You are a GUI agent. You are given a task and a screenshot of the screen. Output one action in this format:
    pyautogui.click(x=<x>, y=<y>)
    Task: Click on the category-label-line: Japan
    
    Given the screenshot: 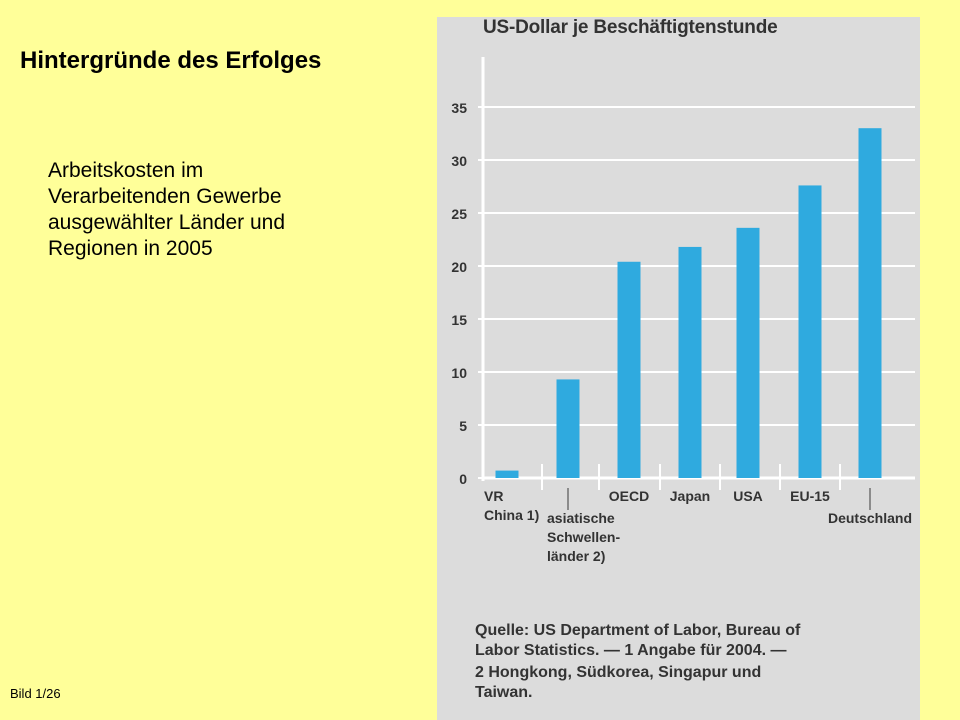 What is the action you would take?
    pyautogui.click(x=690, y=496)
    